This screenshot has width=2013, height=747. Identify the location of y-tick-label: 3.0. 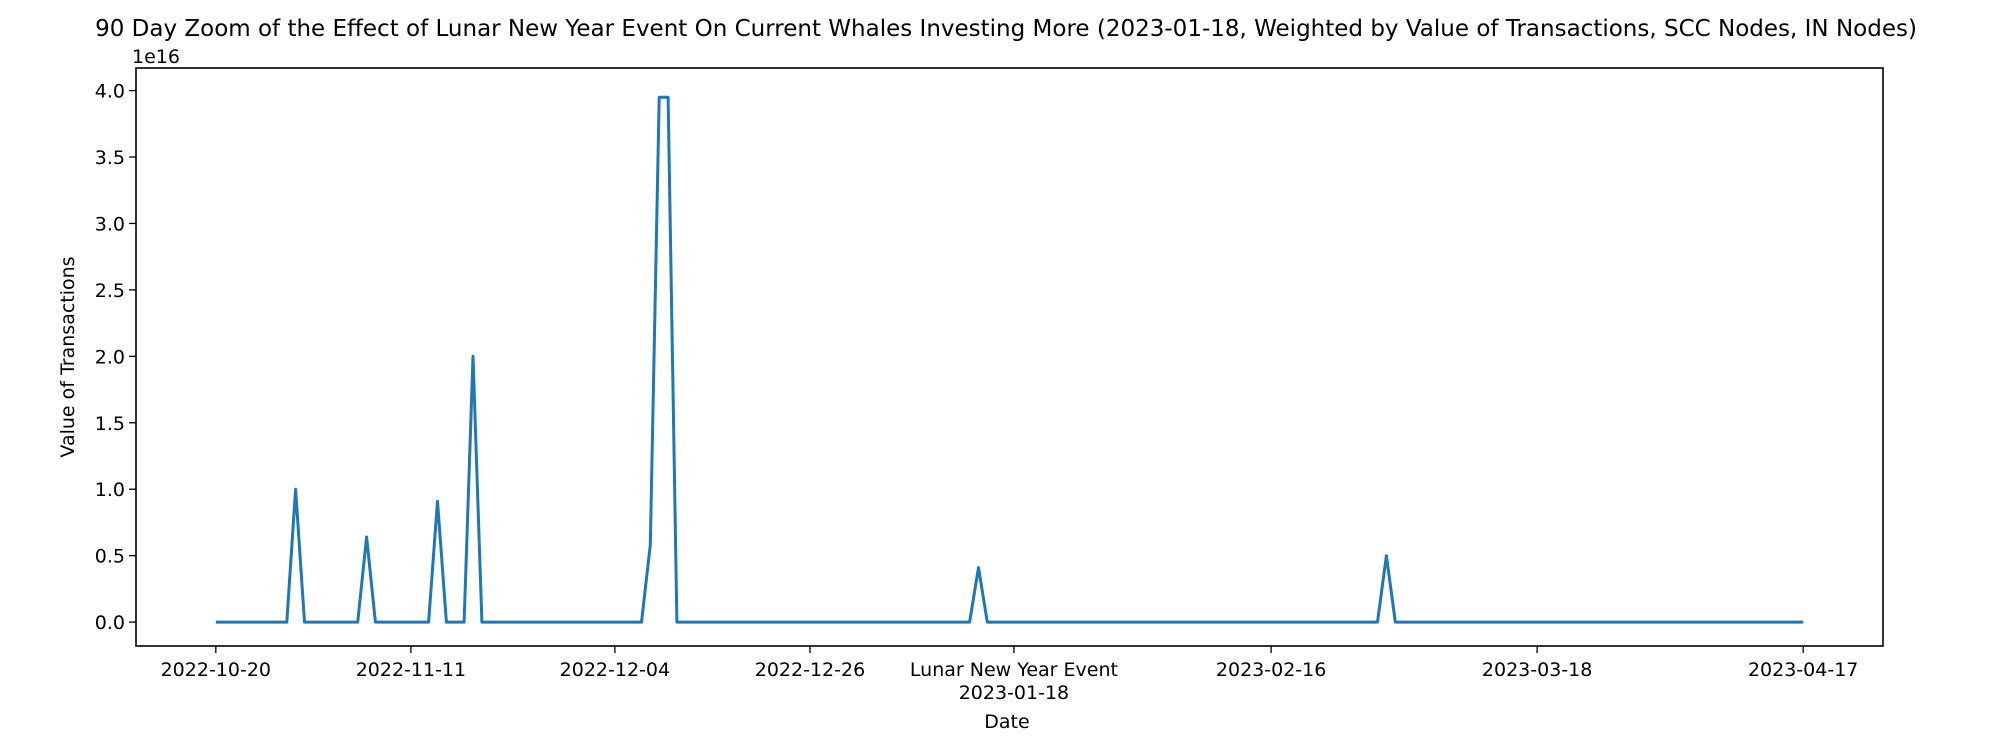
(110, 224).